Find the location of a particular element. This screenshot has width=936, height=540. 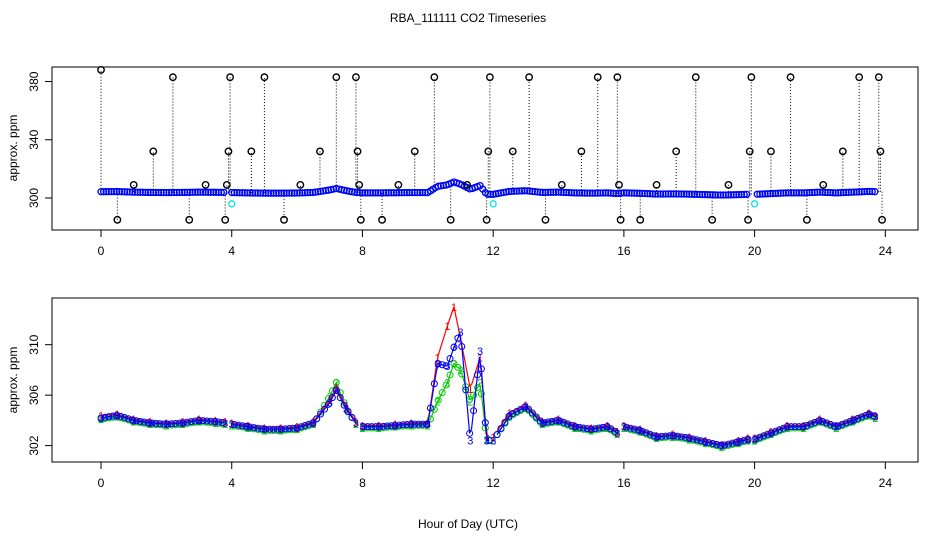

y-tick-label: 306 is located at coordinates (34, 395).